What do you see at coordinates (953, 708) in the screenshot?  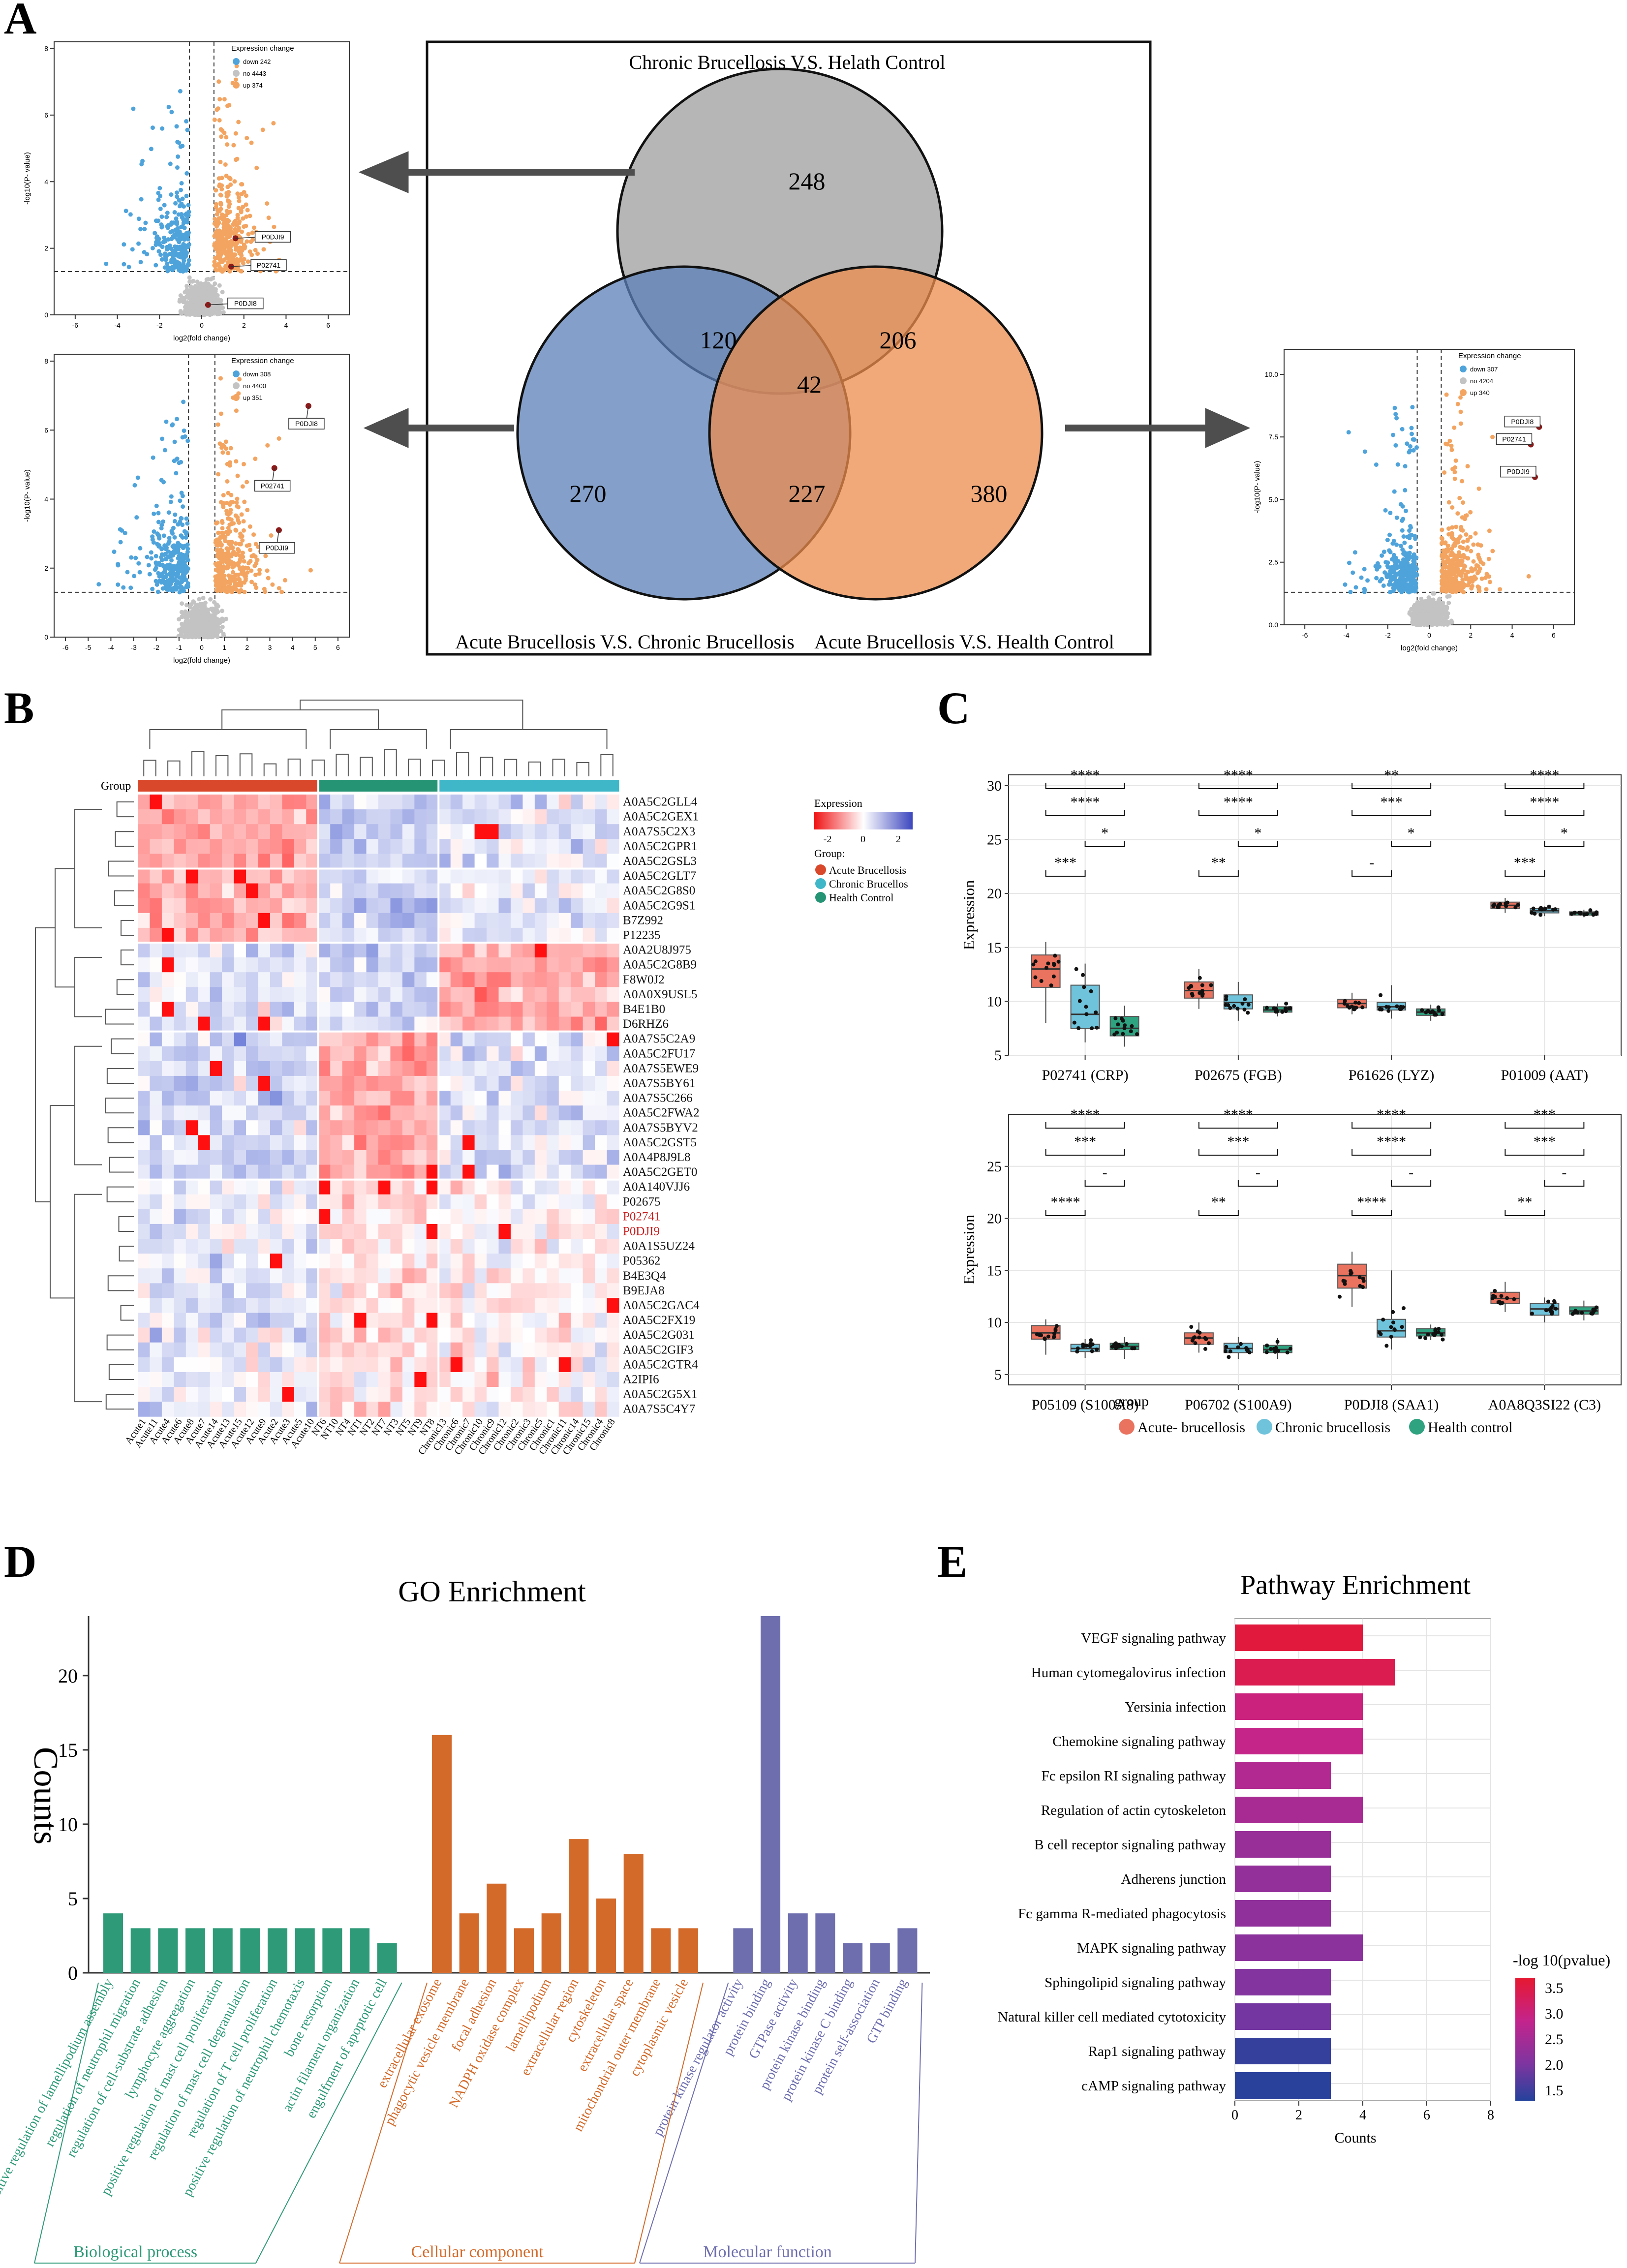 I see `panel-letter-c: C` at bounding box center [953, 708].